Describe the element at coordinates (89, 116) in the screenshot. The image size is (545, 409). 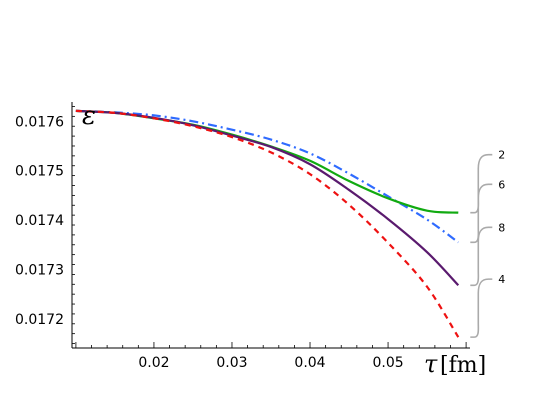
I see `y-axis-title: ε` at that location.